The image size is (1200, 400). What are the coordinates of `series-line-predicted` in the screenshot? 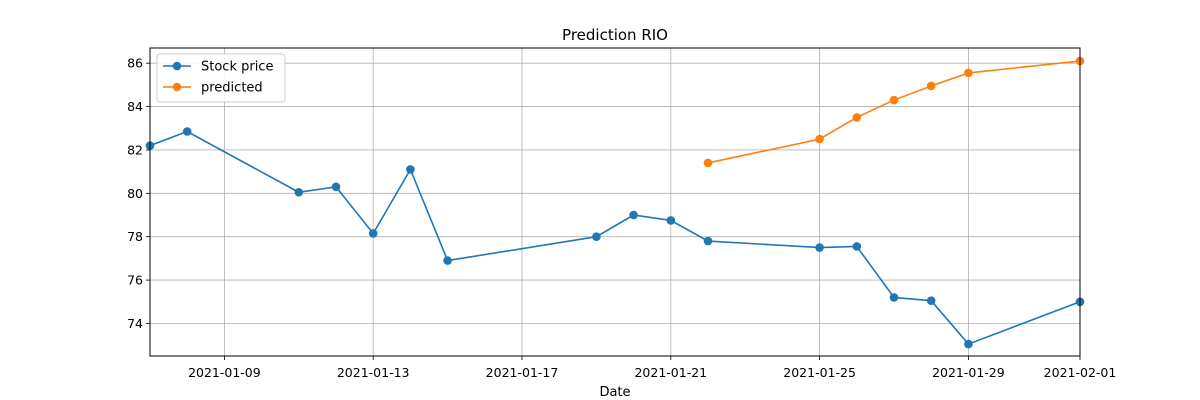 It's located at (894, 112).